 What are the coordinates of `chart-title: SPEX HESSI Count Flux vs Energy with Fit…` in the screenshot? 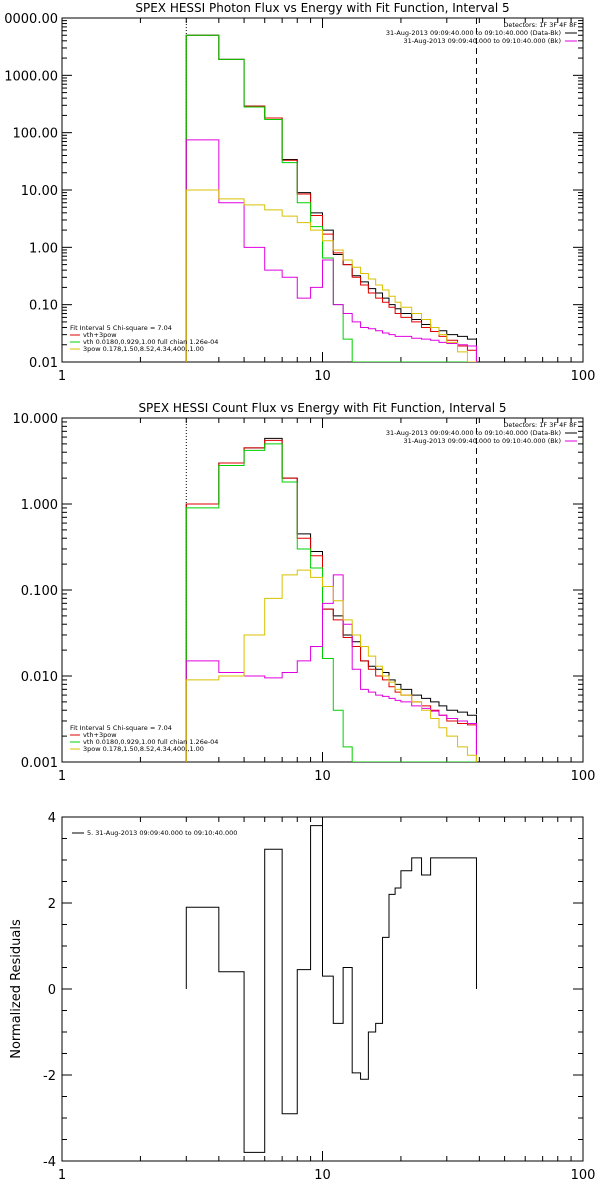 It's located at (322, 408).